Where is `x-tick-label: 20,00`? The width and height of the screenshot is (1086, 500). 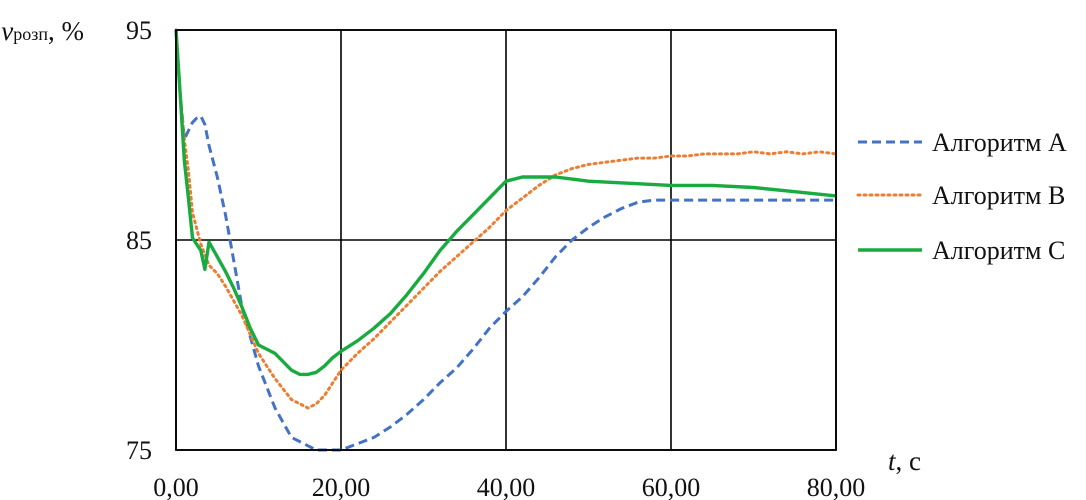
x-tick-label: 20,00 is located at coordinates (341, 486).